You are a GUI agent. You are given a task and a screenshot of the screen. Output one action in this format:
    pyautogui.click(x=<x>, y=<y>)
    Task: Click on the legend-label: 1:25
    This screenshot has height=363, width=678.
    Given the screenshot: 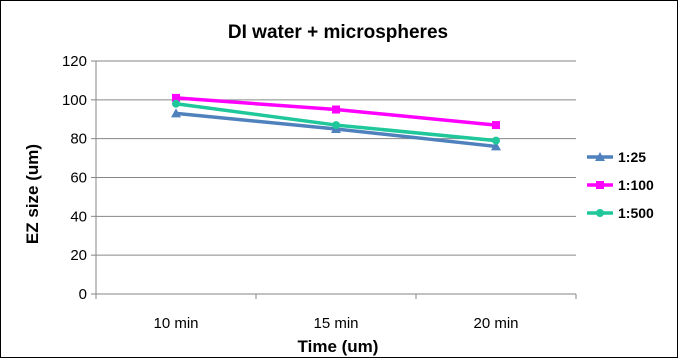 What is the action you would take?
    pyautogui.click(x=632, y=157)
    